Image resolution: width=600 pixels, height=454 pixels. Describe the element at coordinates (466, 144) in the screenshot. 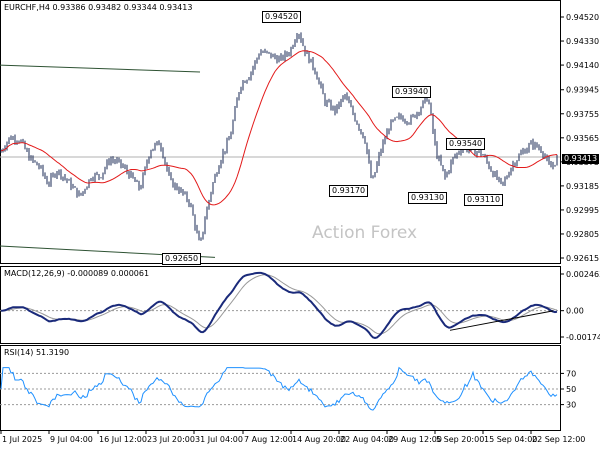

I see `annotation-0-93540: 0.93540` at that location.